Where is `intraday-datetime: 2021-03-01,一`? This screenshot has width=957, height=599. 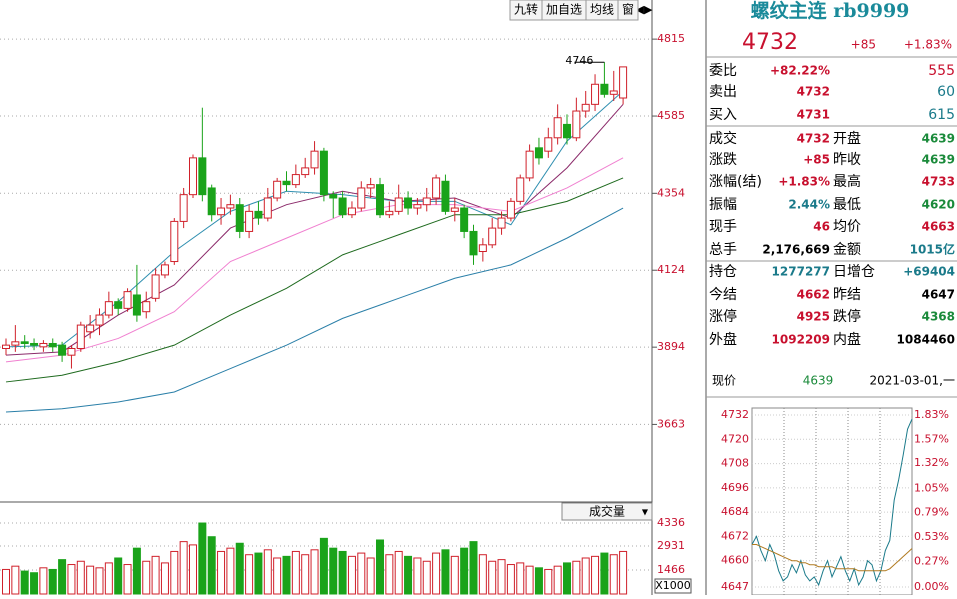
intraday-datetime: 2021-03-01,一 is located at coordinates (912, 381).